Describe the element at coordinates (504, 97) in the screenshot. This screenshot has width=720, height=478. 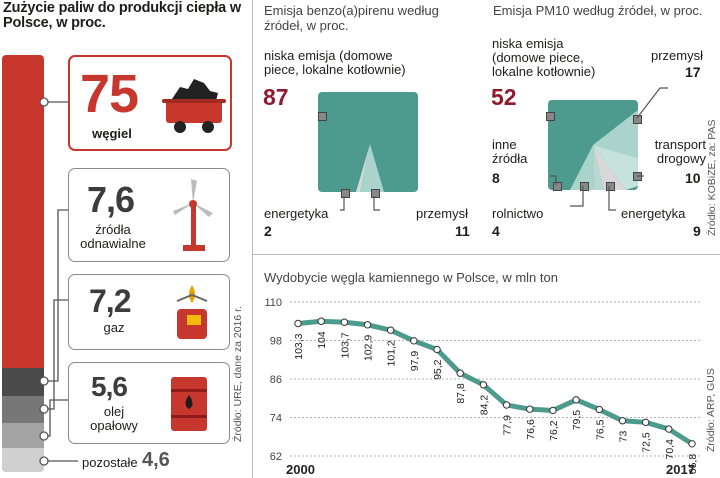
I see `pm10-main-value: 52` at that location.